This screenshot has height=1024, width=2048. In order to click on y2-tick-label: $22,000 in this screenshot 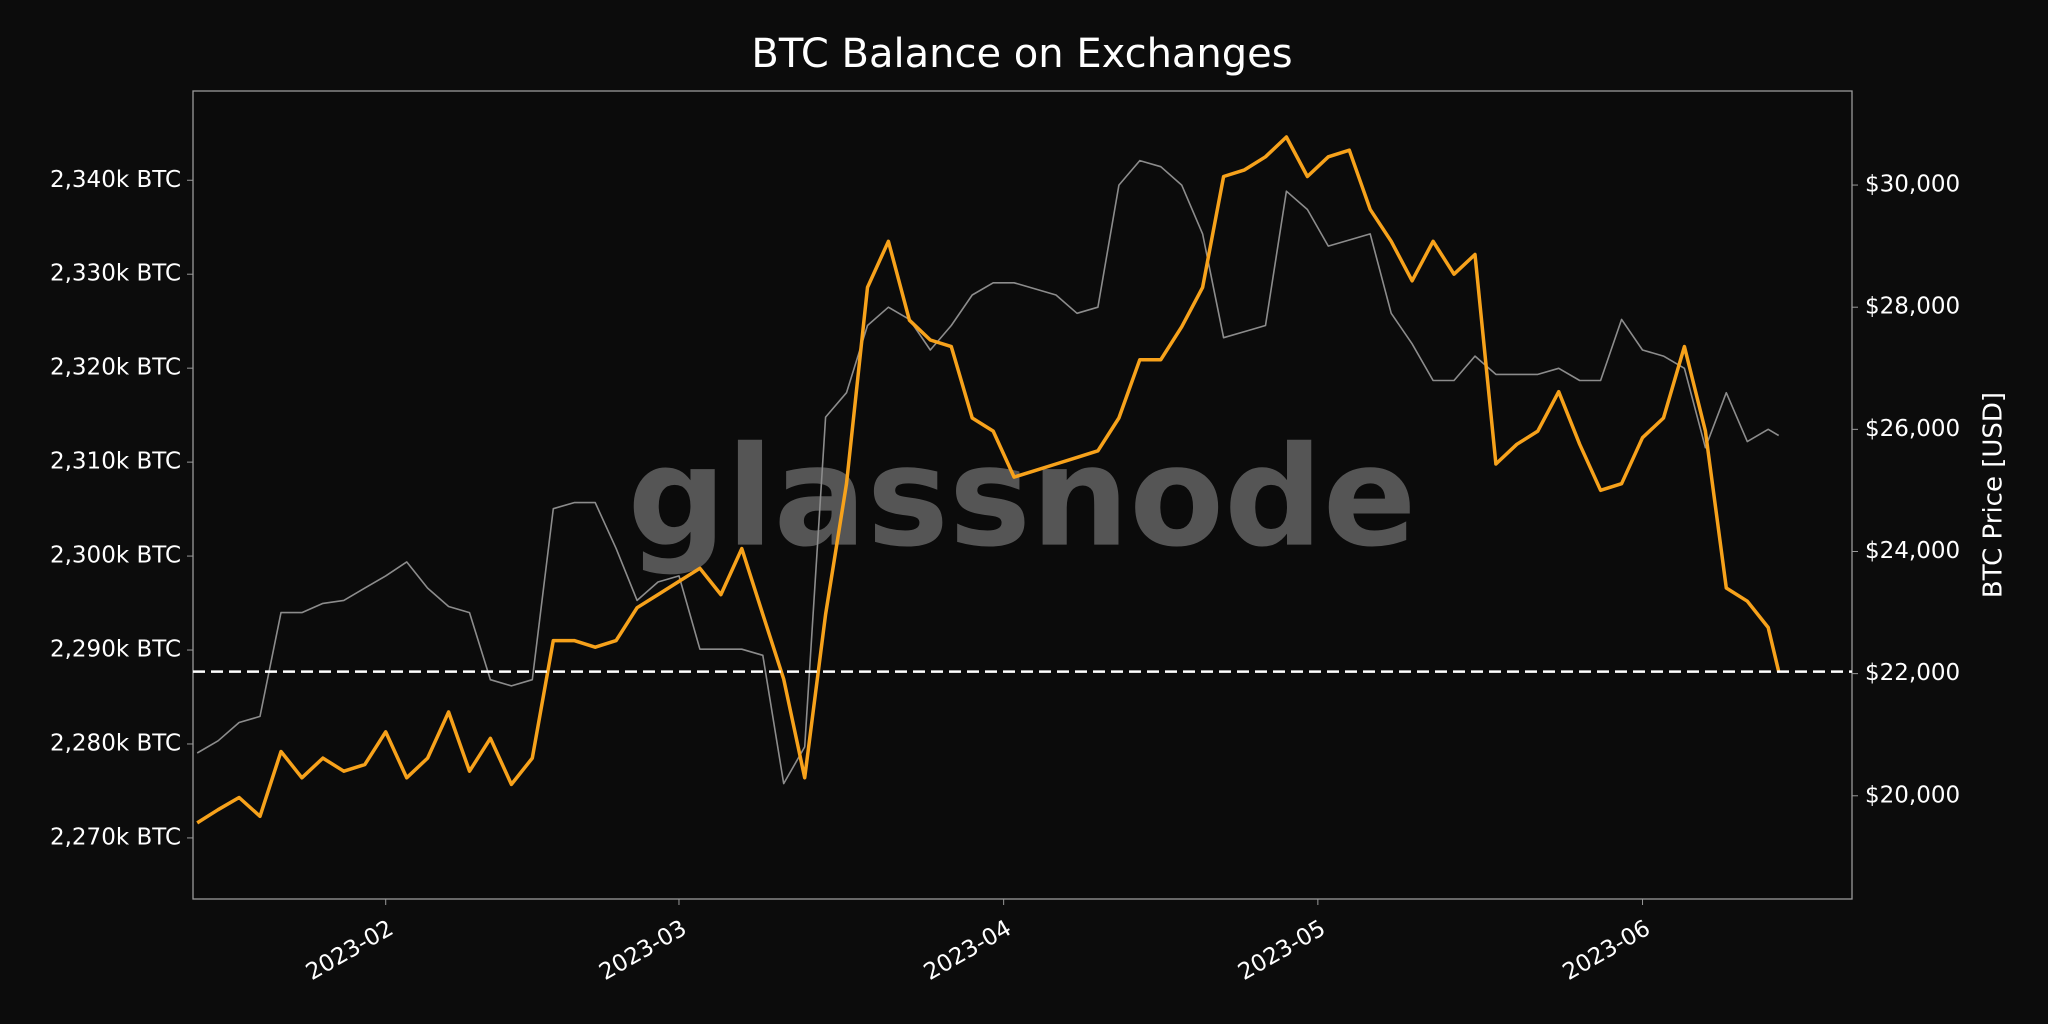, I will do `click(1912, 673)`.